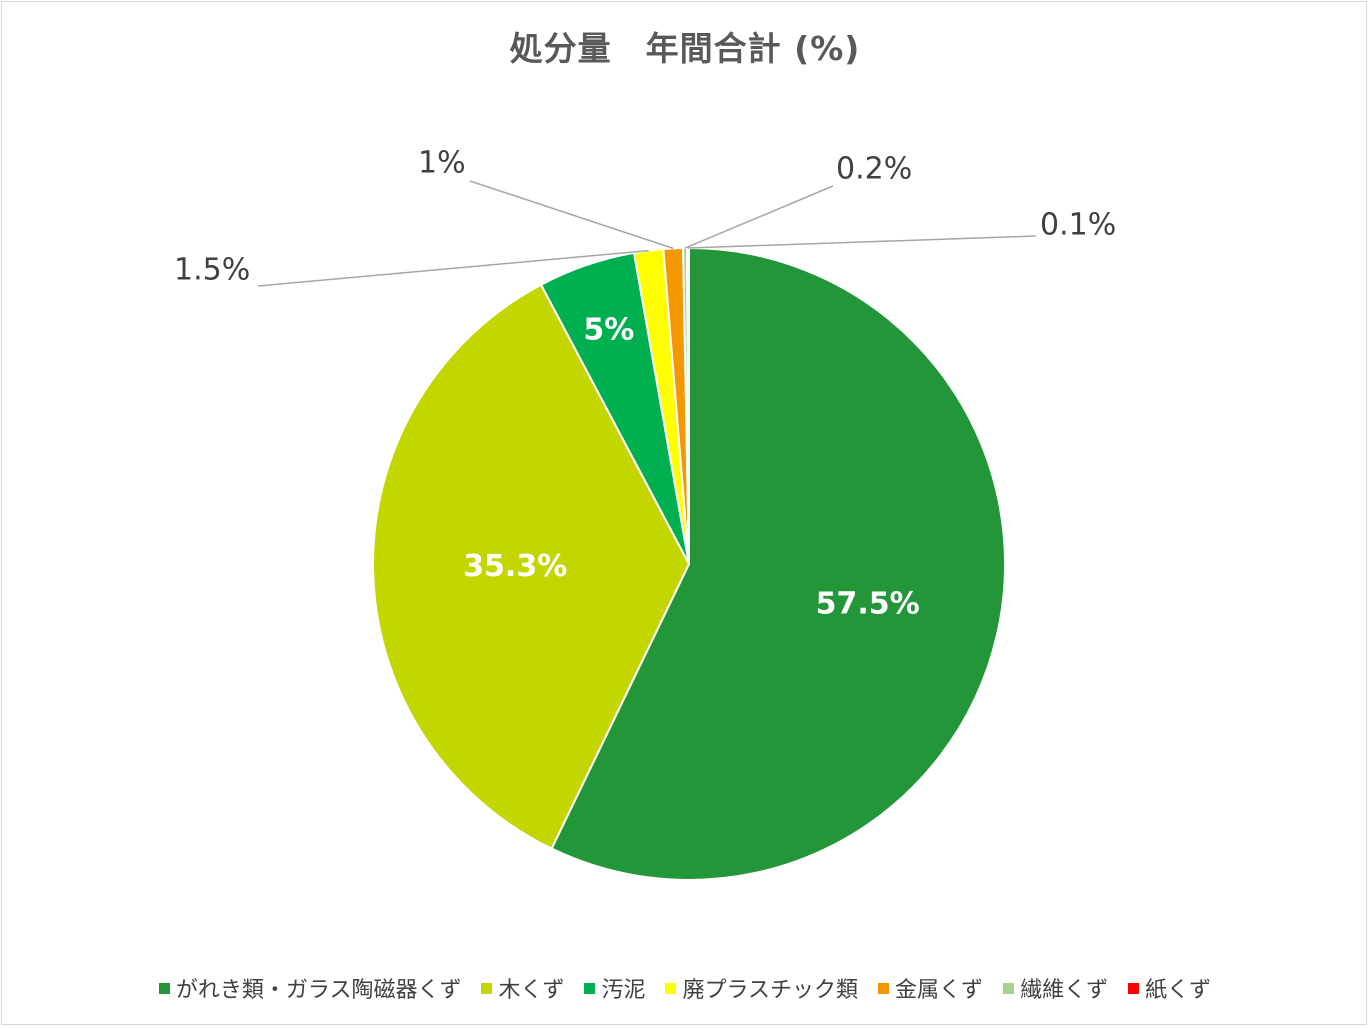  Describe the element at coordinates (318, 990) in the screenshot. I see `legend-label-rubble: がれき類・ガラス陶磁器くず` at that location.